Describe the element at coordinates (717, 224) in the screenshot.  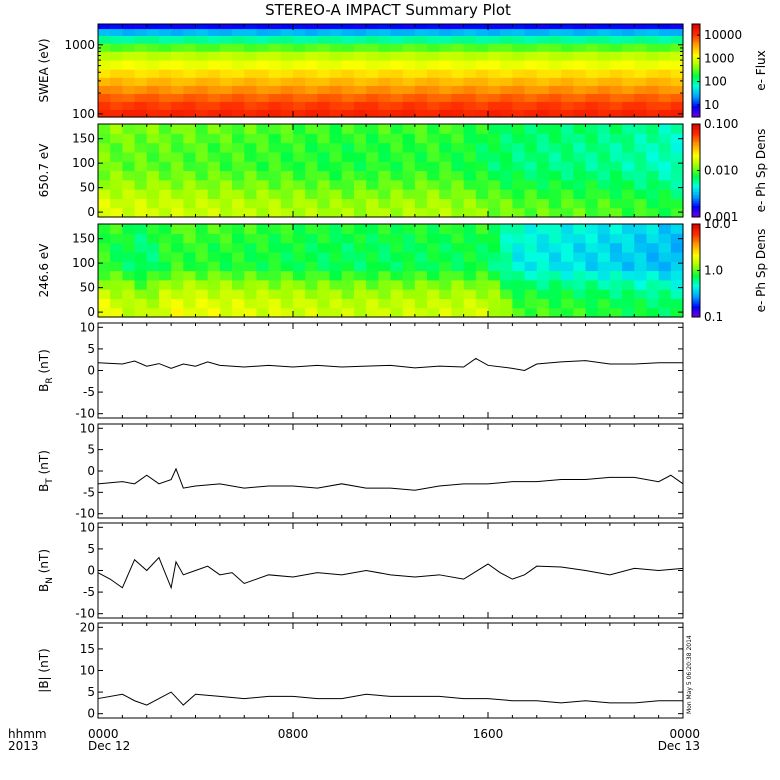
I see `colorbar-tick-label: 10.0` at that location.